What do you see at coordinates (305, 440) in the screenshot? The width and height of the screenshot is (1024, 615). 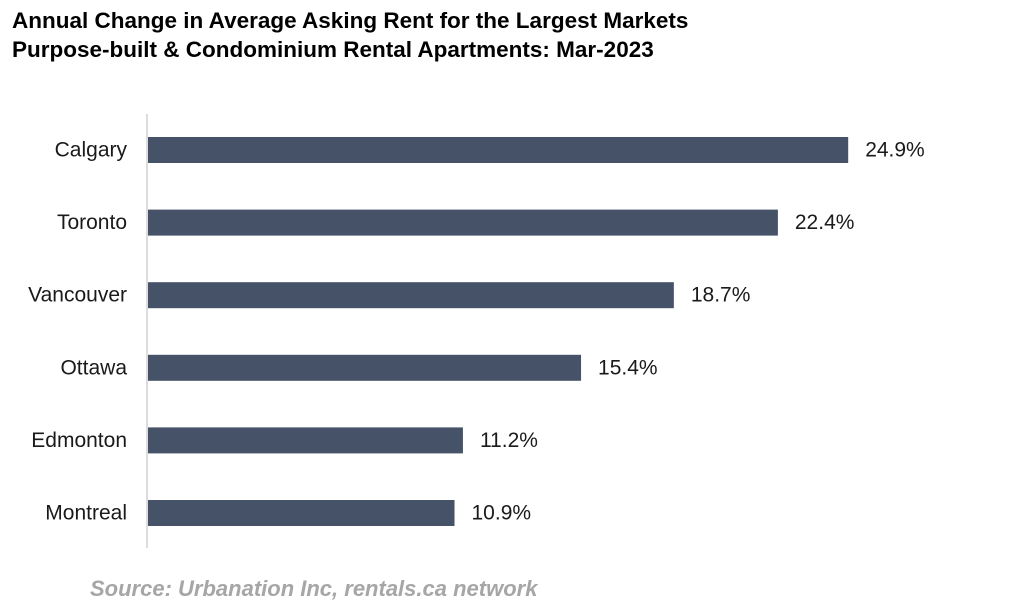 I see `bar-edmonton` at bounding box center [305, 440].